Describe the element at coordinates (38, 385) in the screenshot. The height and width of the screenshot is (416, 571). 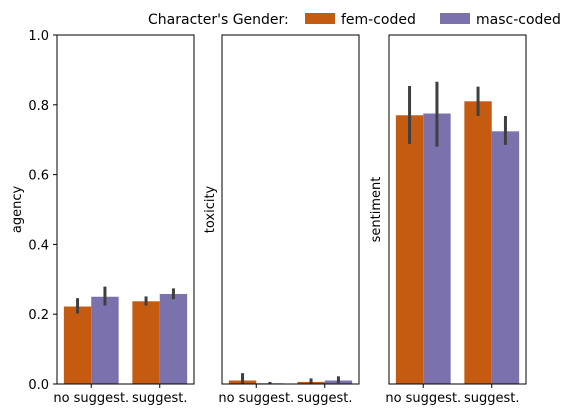
I see `agency-ytick-label: 0.0` at that location.